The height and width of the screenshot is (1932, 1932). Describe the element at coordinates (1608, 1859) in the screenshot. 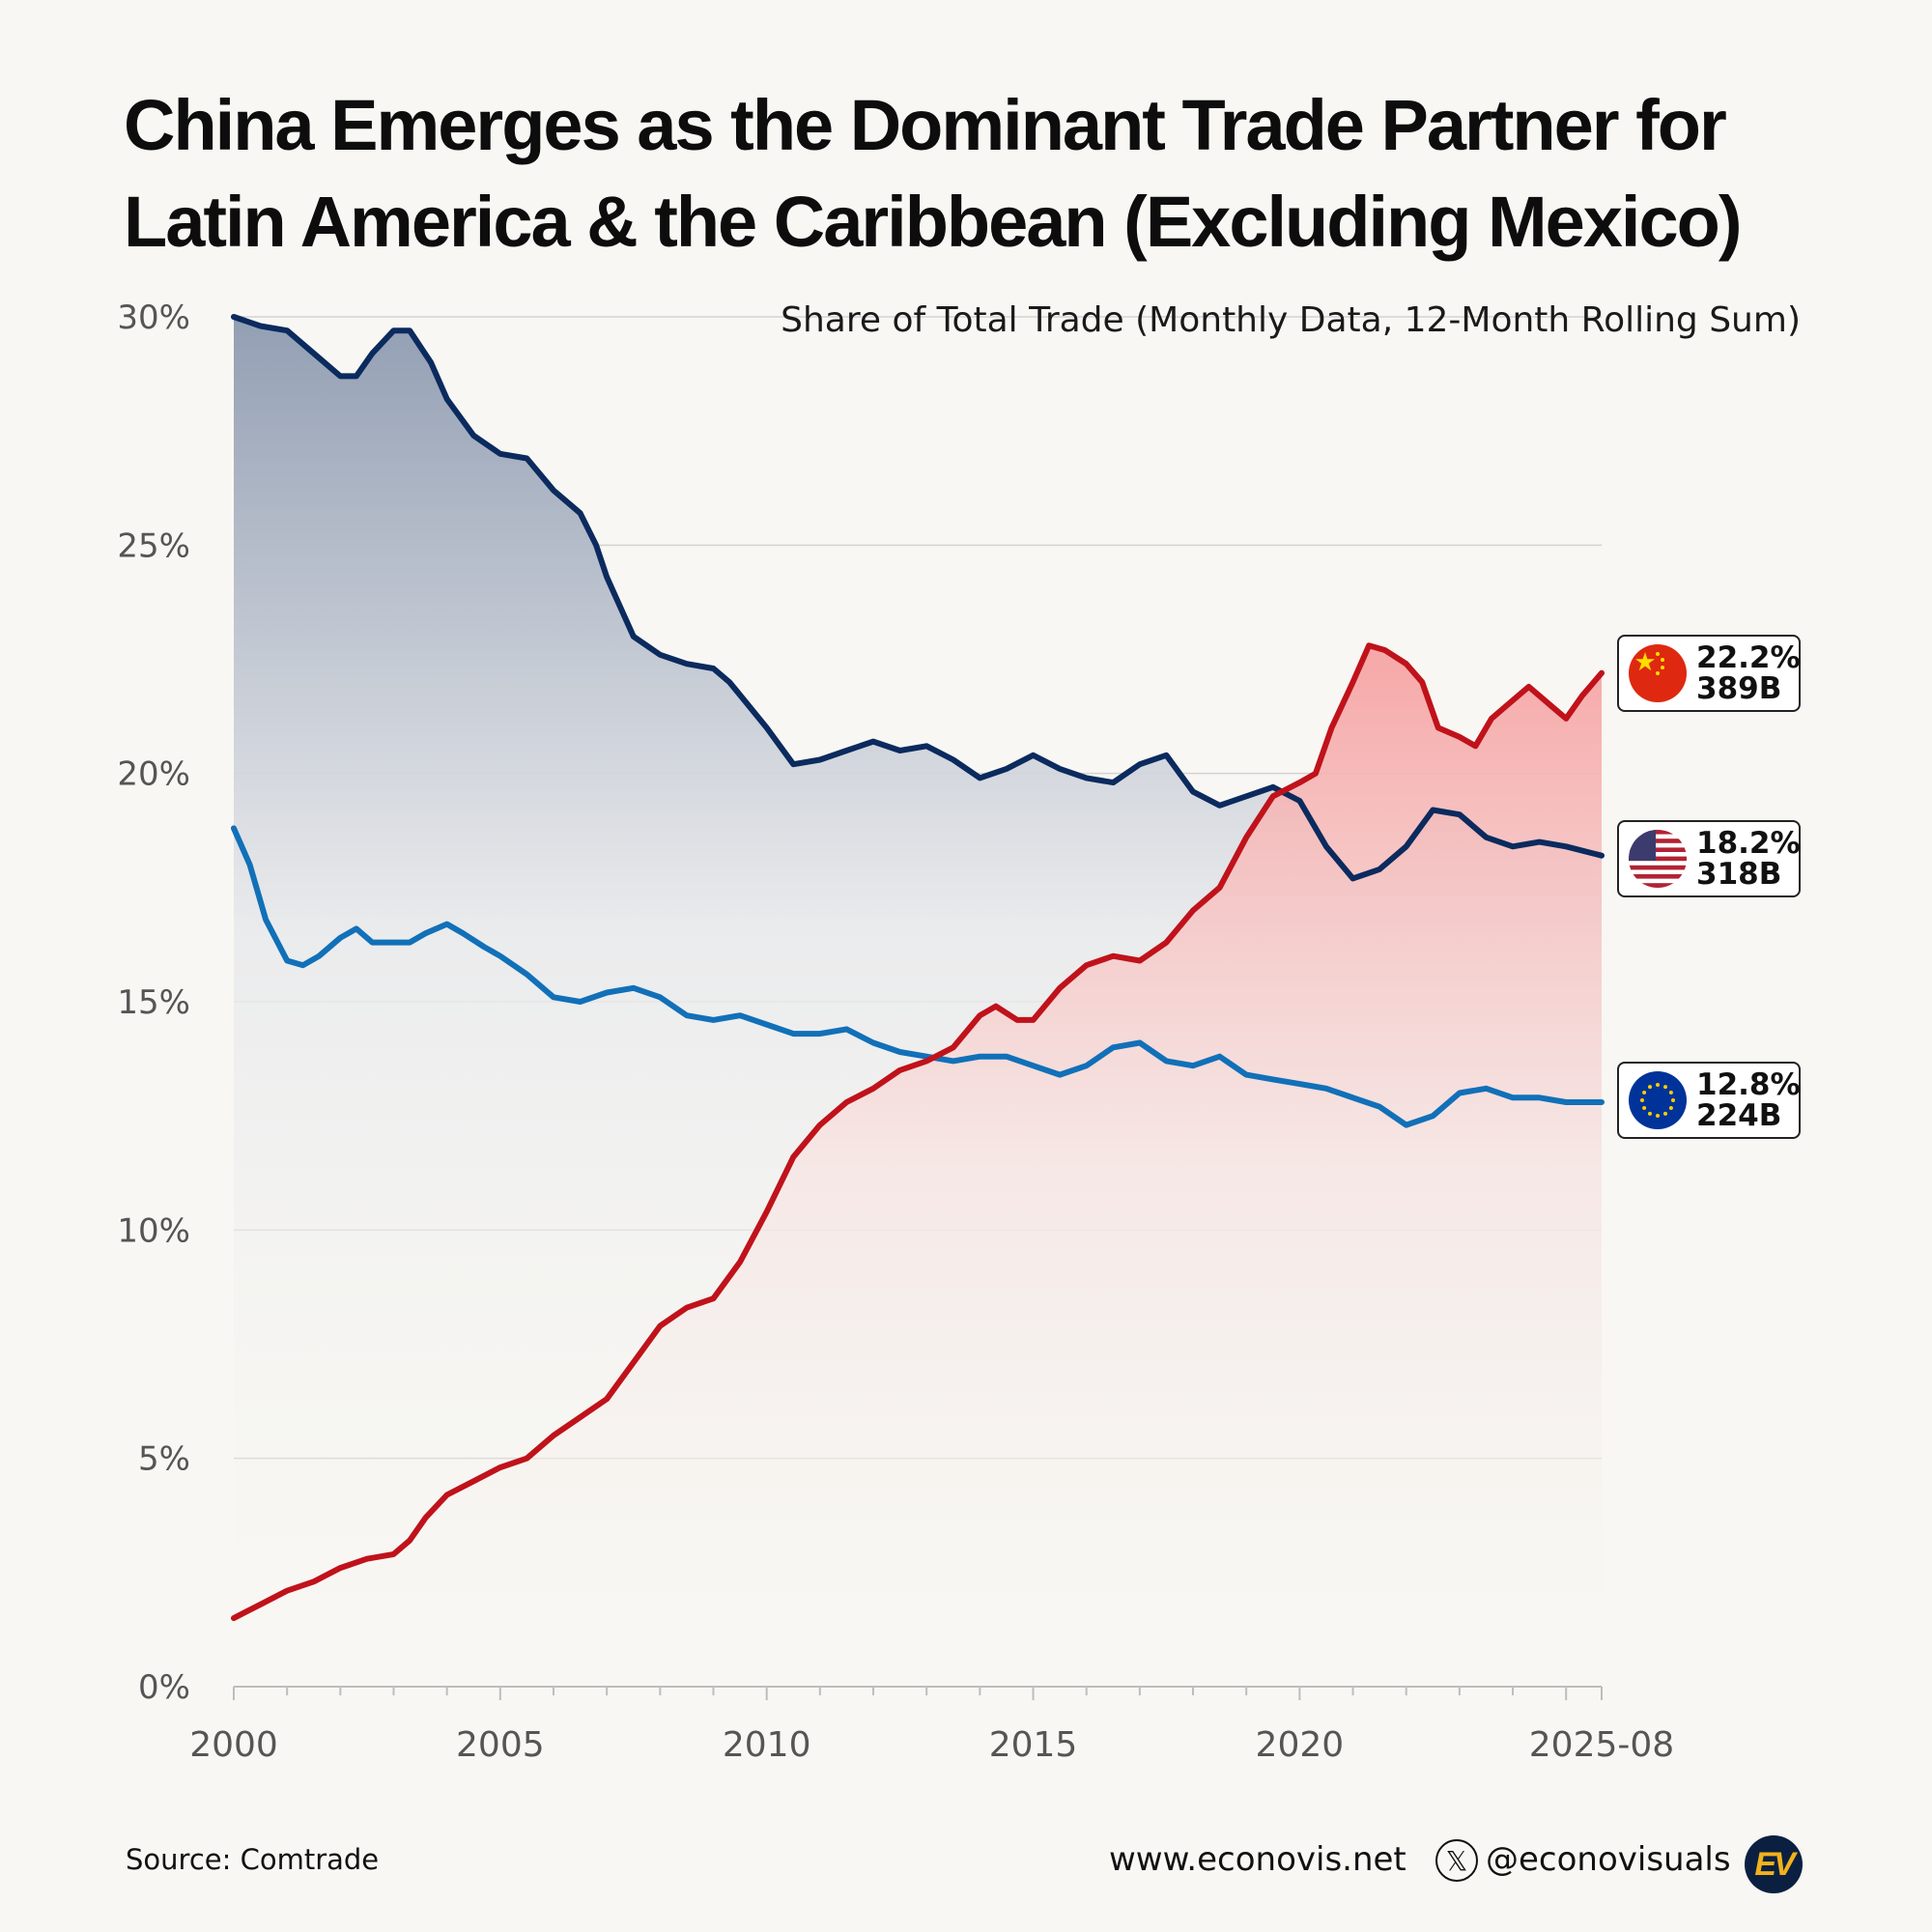

I see `social-handle: @econovisuals` at that location.